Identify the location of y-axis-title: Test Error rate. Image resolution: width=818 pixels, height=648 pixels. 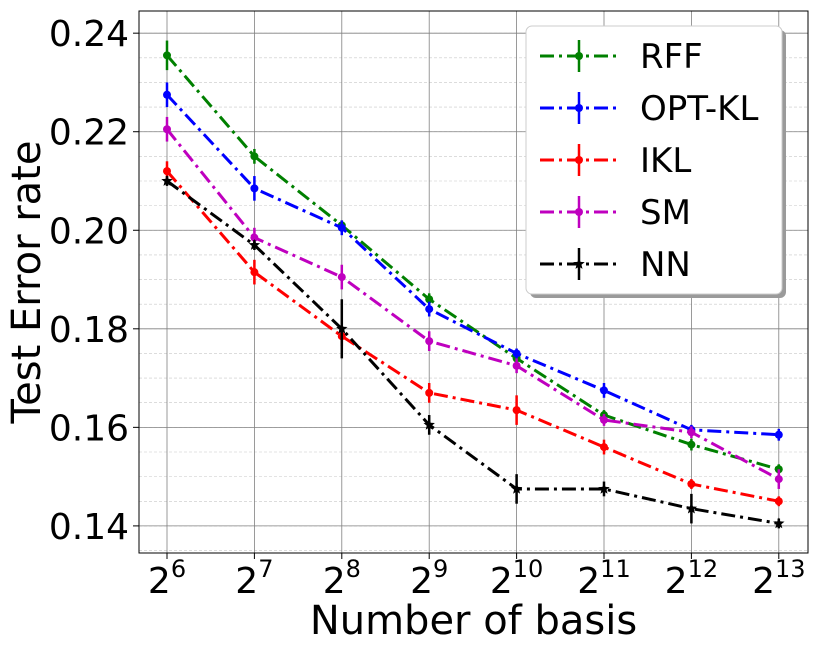
(27, 283).